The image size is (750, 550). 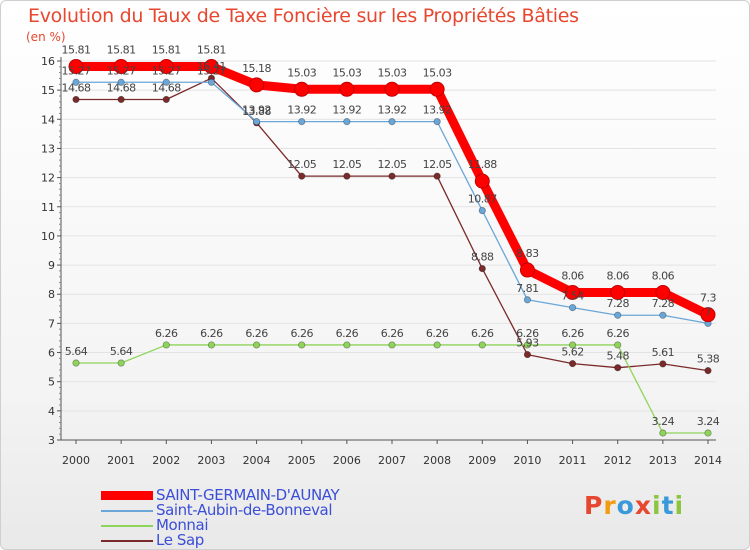 What do you see at coordinates (482, 164) in the screenshot?
I see `data-label: 11.88` at bounding box center [482, 164].